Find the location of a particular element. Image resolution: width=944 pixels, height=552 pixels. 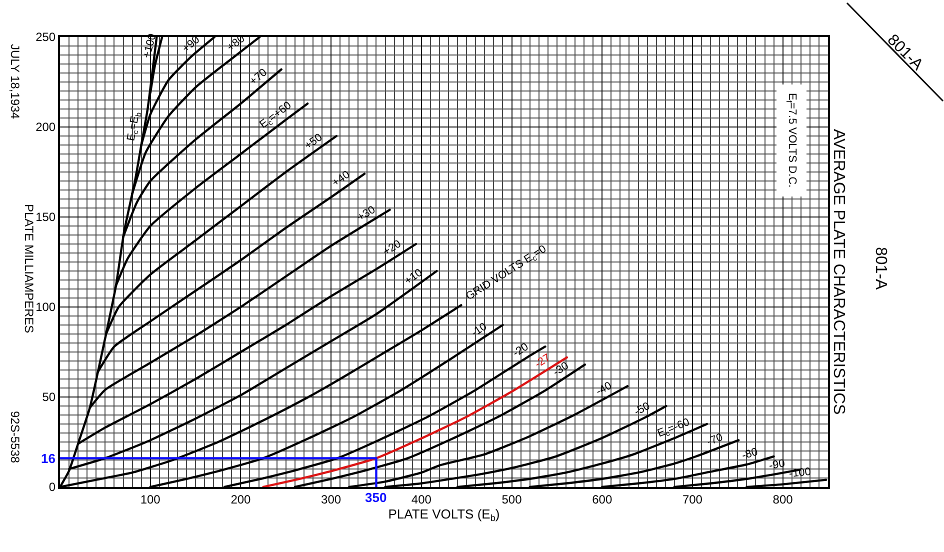

y-tick-label: 150 is located at coordinates (46, 217).